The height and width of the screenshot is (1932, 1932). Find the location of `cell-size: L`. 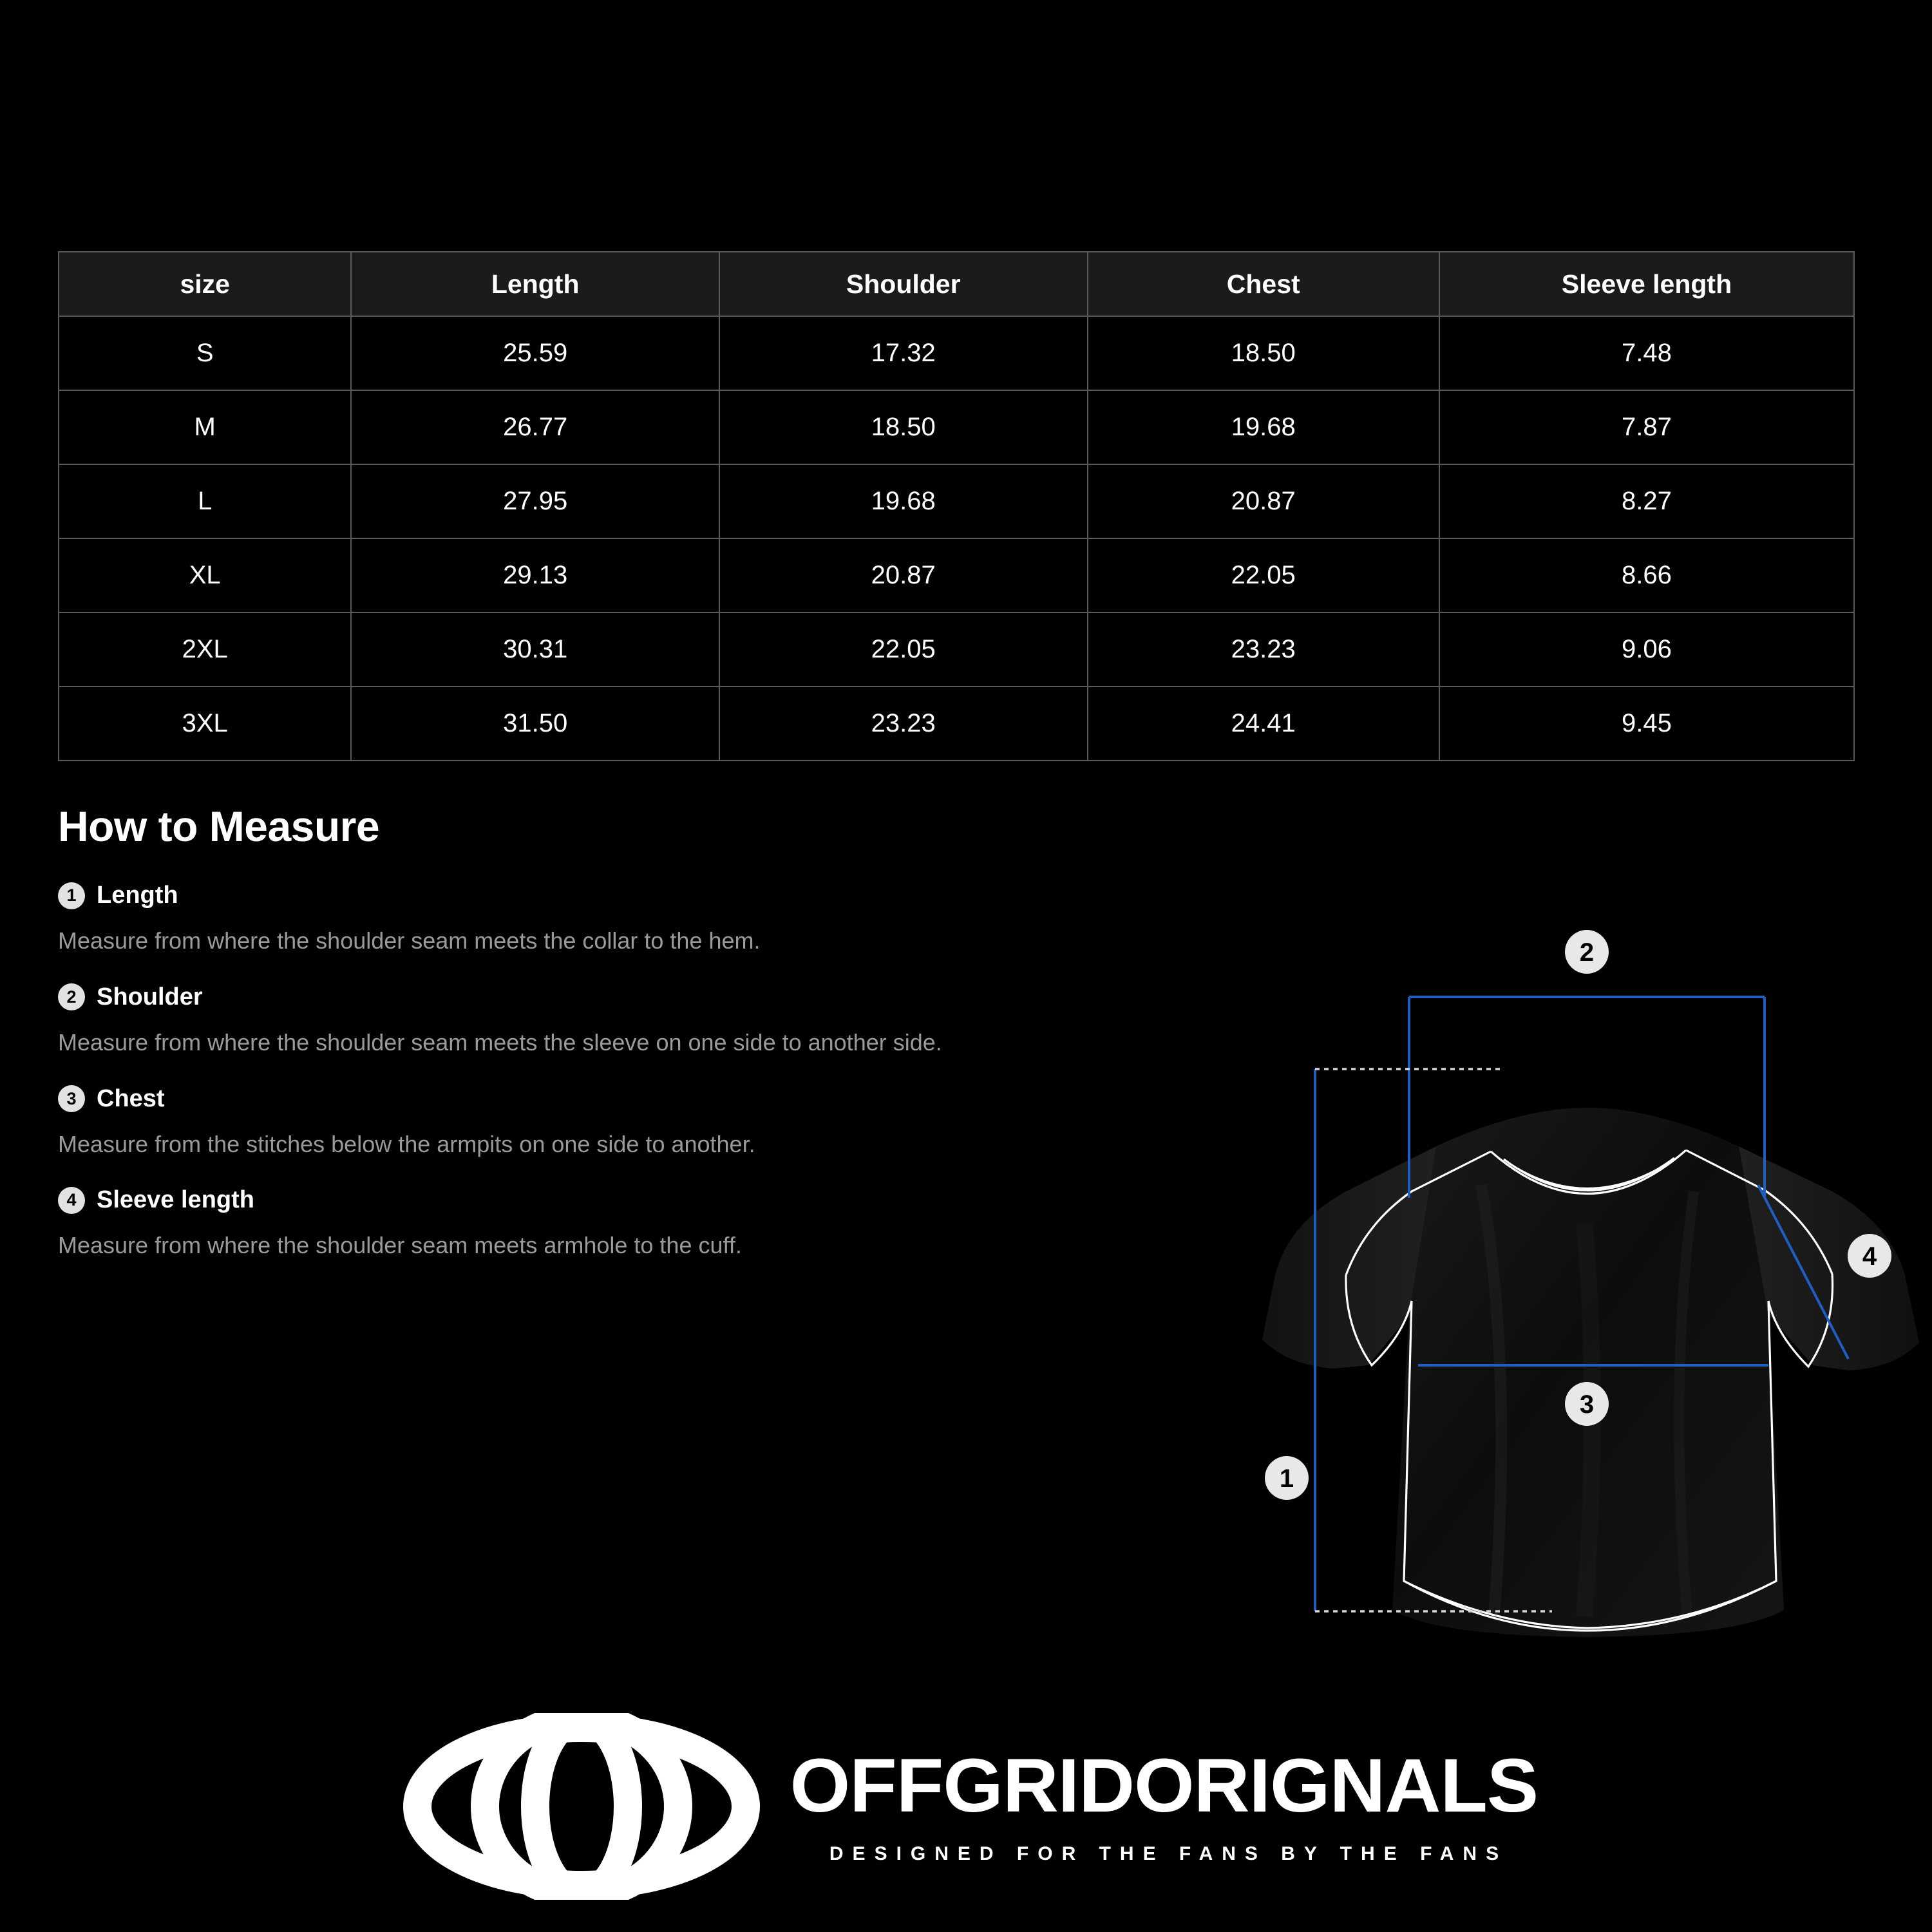

cell-size: L is located at coordinates (205, 501).